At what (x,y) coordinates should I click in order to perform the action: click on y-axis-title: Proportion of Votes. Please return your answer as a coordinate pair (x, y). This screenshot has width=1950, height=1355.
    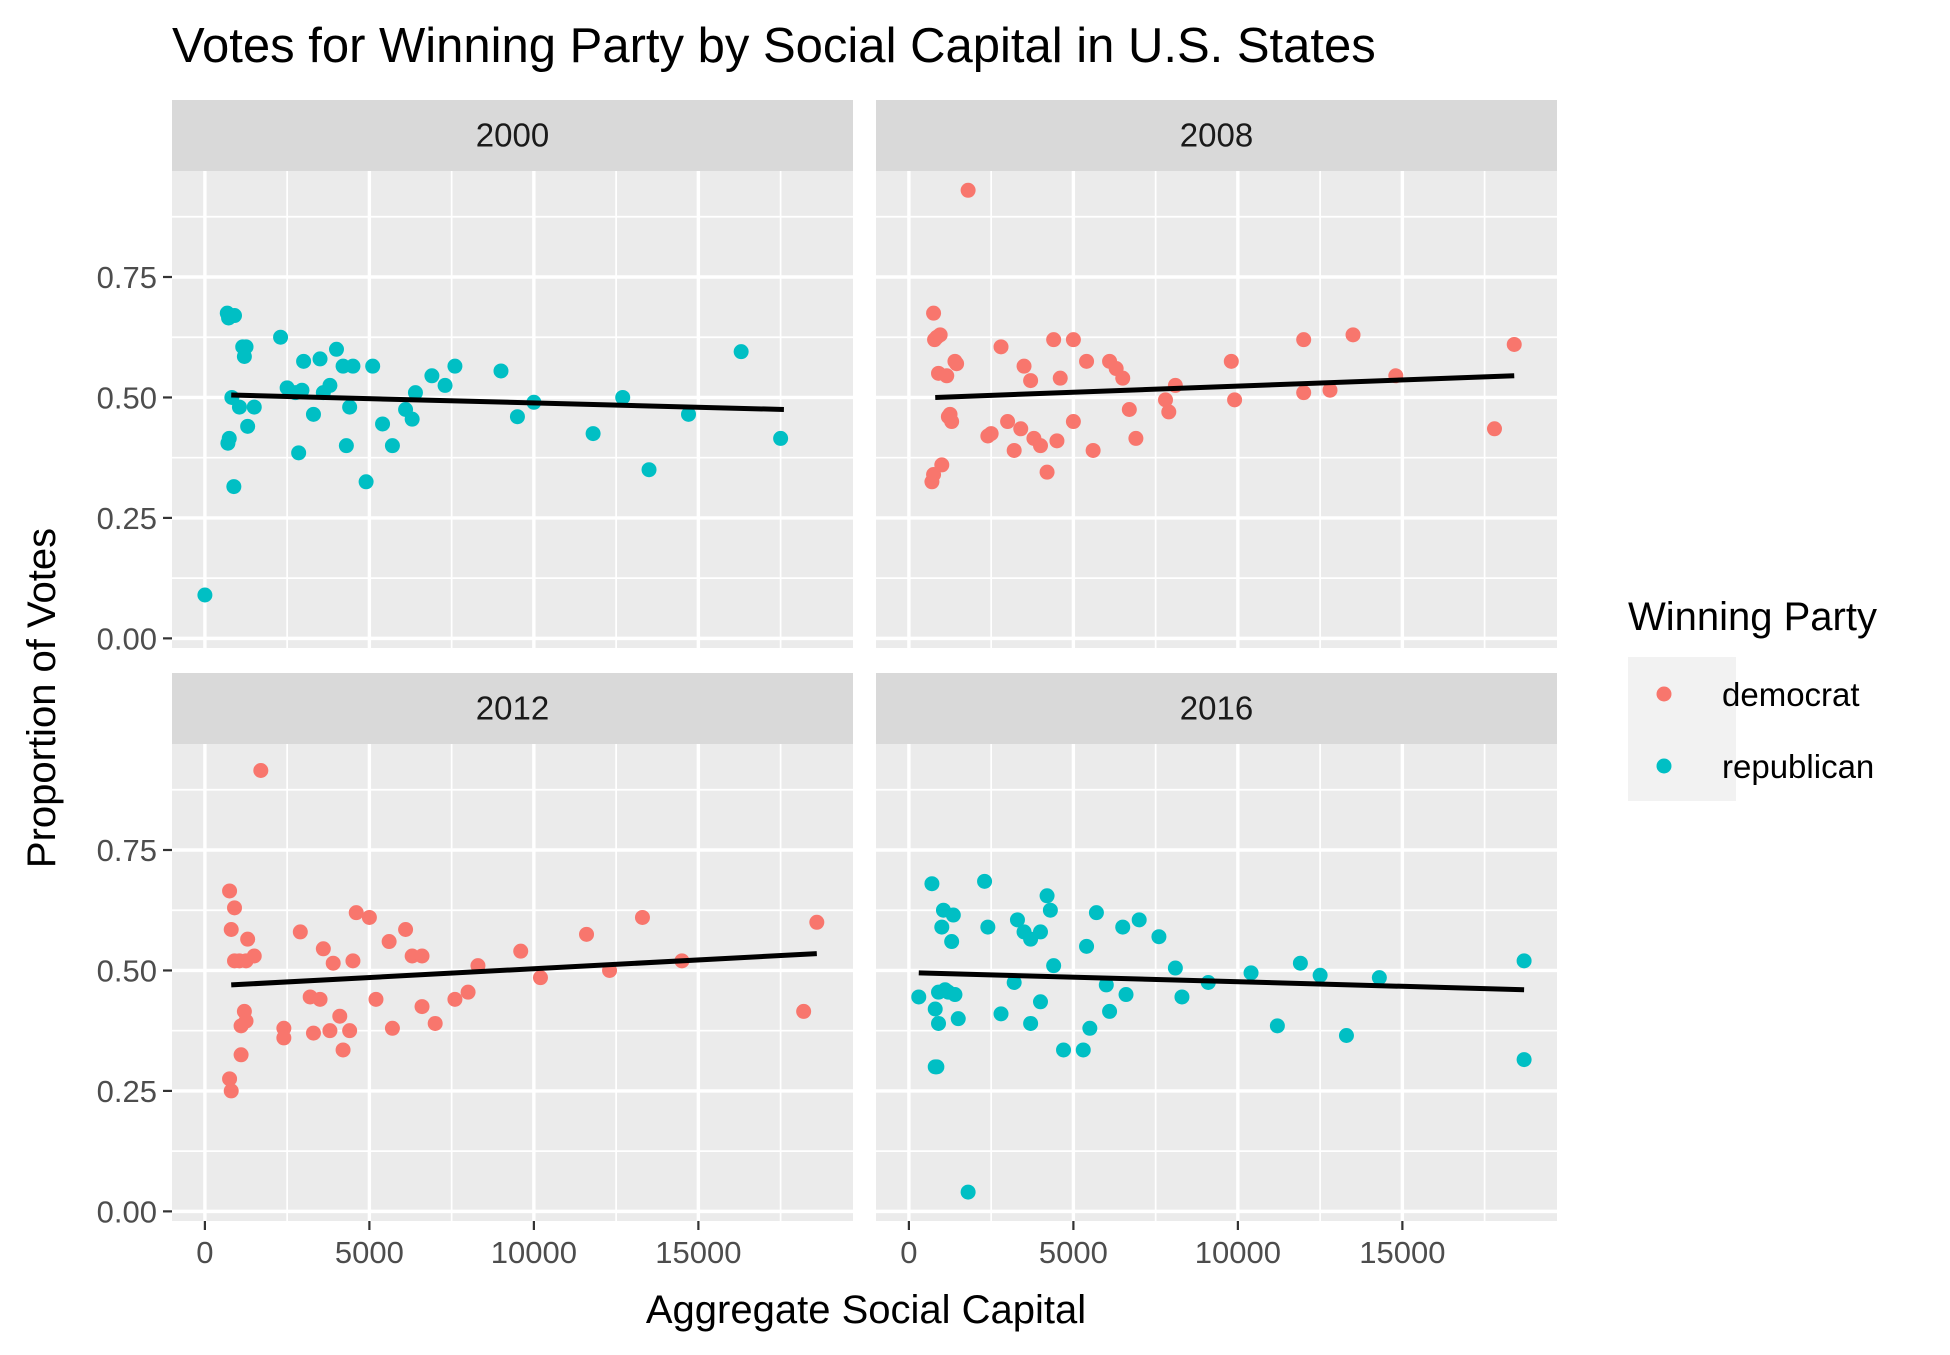
    Looking at the image, I should click on (42, 698).